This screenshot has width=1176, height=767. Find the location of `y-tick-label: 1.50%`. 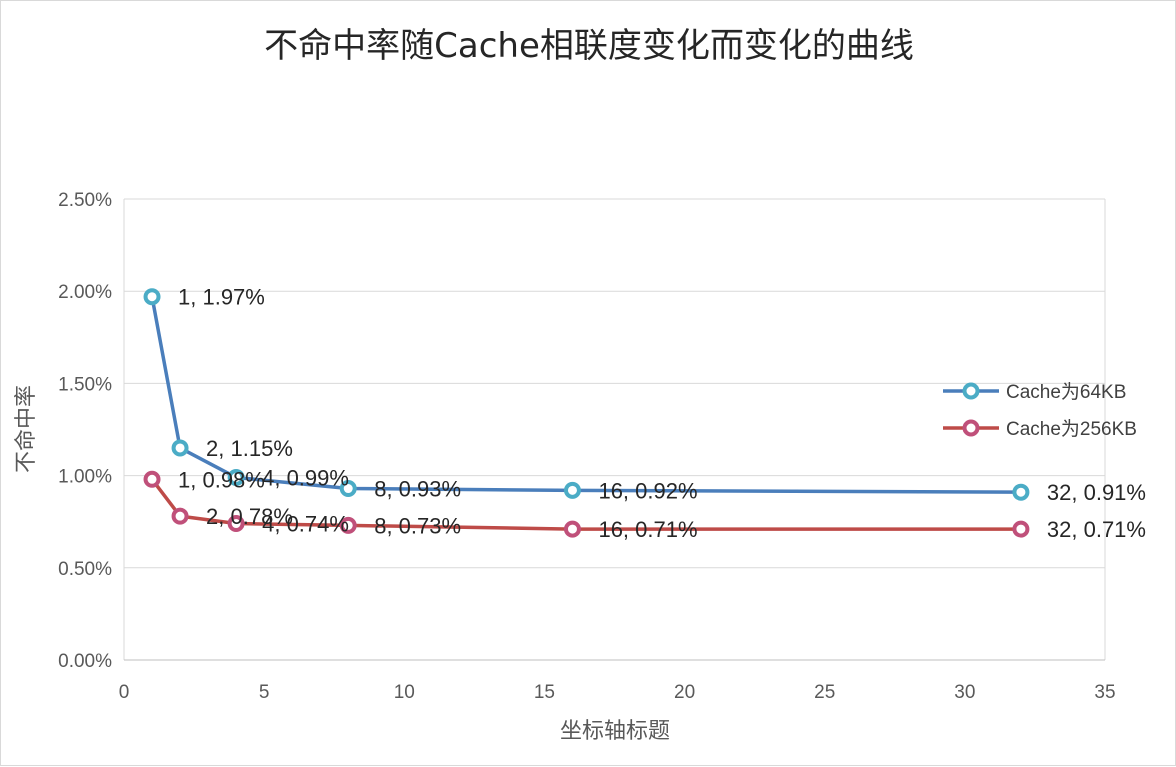

y-tick-label: 1.50% is located at coordinates (85, 384).